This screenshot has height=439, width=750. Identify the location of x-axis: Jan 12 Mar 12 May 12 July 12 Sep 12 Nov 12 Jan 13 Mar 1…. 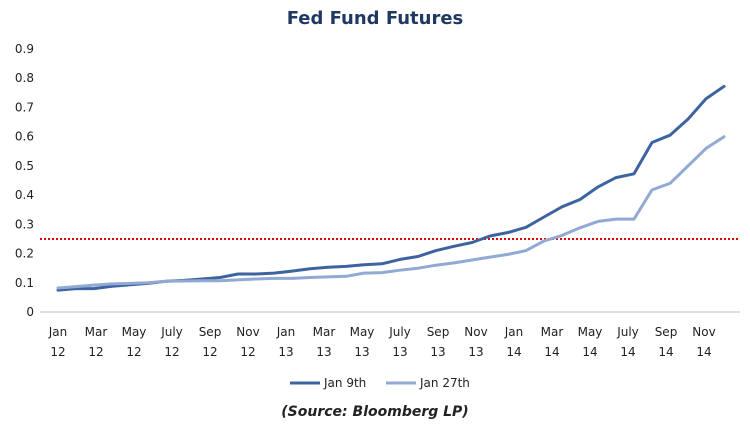
(382, 342).